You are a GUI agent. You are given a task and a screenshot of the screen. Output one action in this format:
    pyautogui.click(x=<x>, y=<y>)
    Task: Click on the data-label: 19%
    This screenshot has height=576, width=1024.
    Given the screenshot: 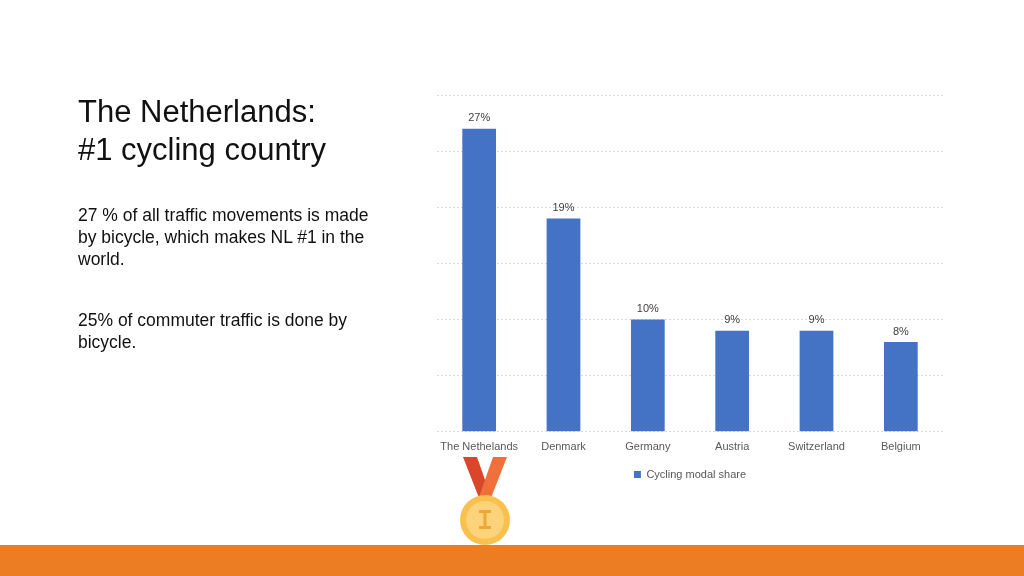 What is the action you would take?
    pyautogui.click(x=563, y=207)
    